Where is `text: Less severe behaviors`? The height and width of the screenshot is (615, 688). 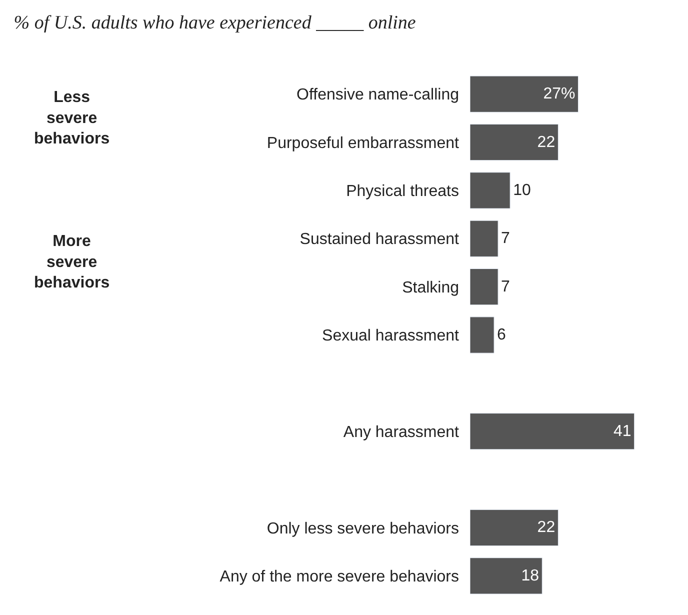 text: Less severe behaviors is located at coordinates (72, 118).